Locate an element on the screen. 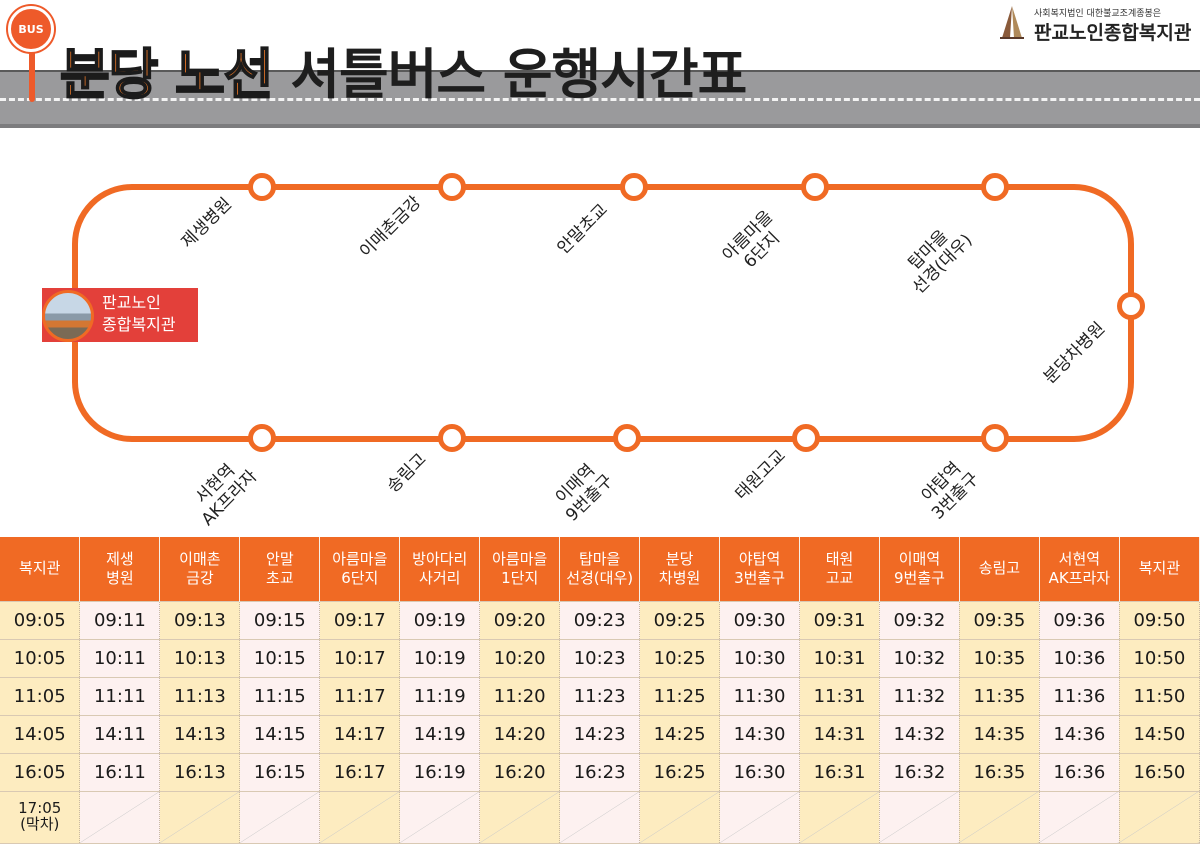 The image size is (1200, 849). timetable-header-cell: 탑마을 선경(대우) is located at coordinates (600, 569).